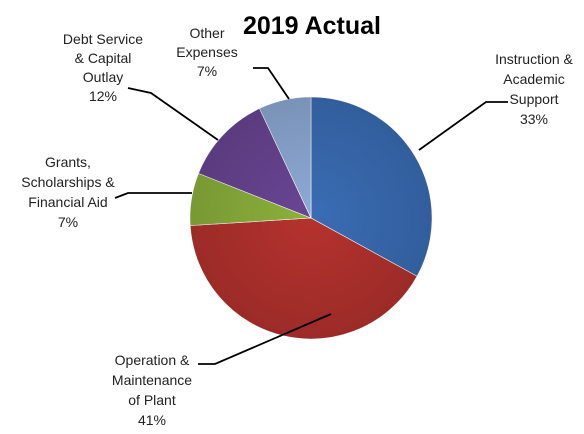 The image size is (584, 434). I want to click on slice-label-instruction-line-3: Support, so click(533, 99).